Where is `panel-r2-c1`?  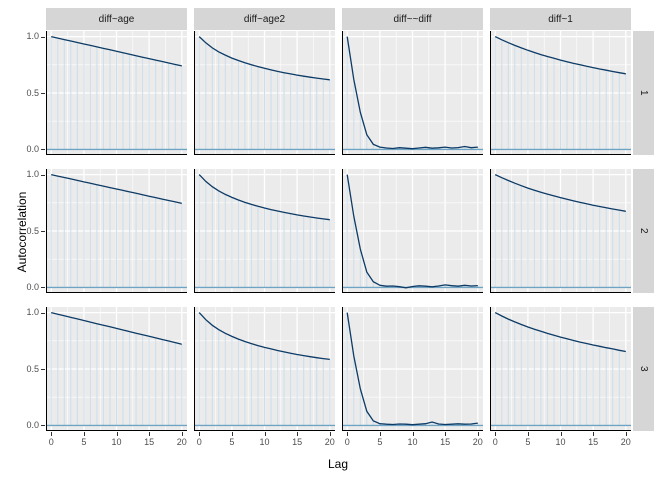
panel-r2-c1 is located at coordinates (116, 231).